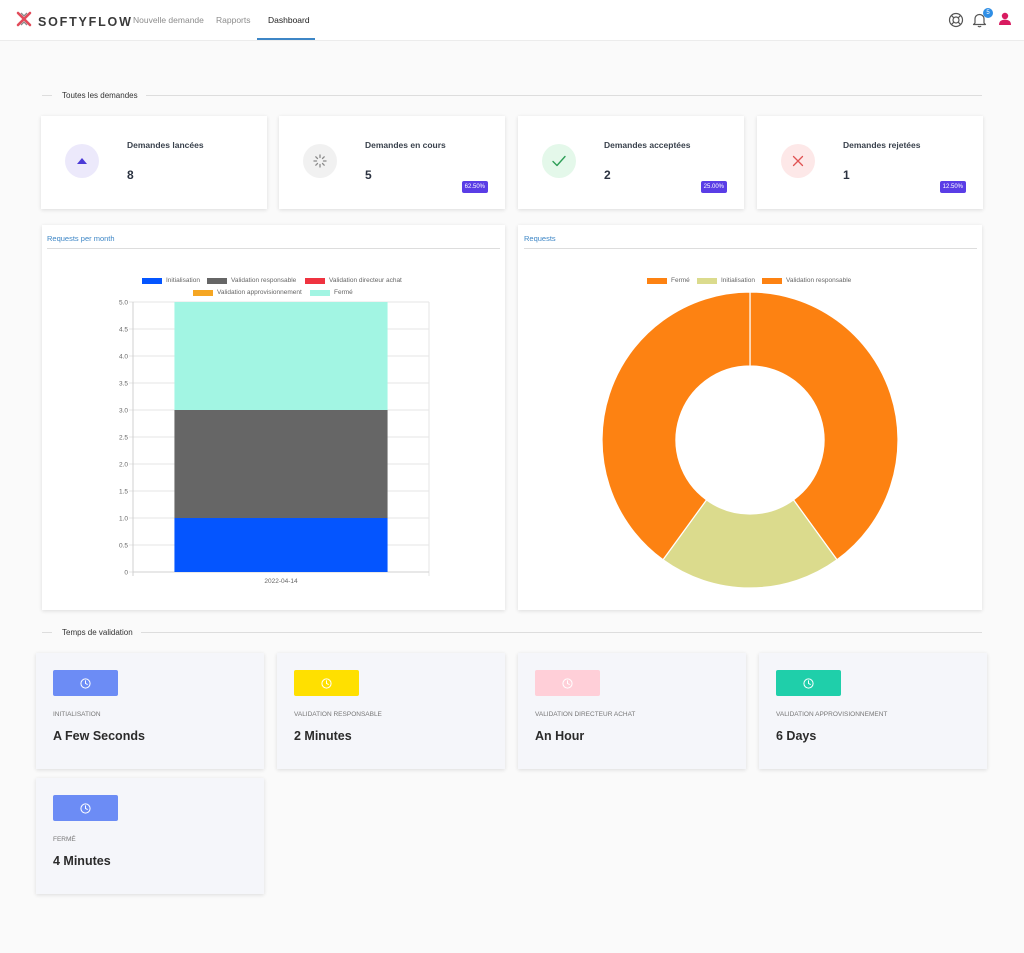 The width and height of the screenshot is (1024, 953). Describe the element at coordinates (123, 411) in the screenshot. I see `y-tick-label: 3.0` at that location.